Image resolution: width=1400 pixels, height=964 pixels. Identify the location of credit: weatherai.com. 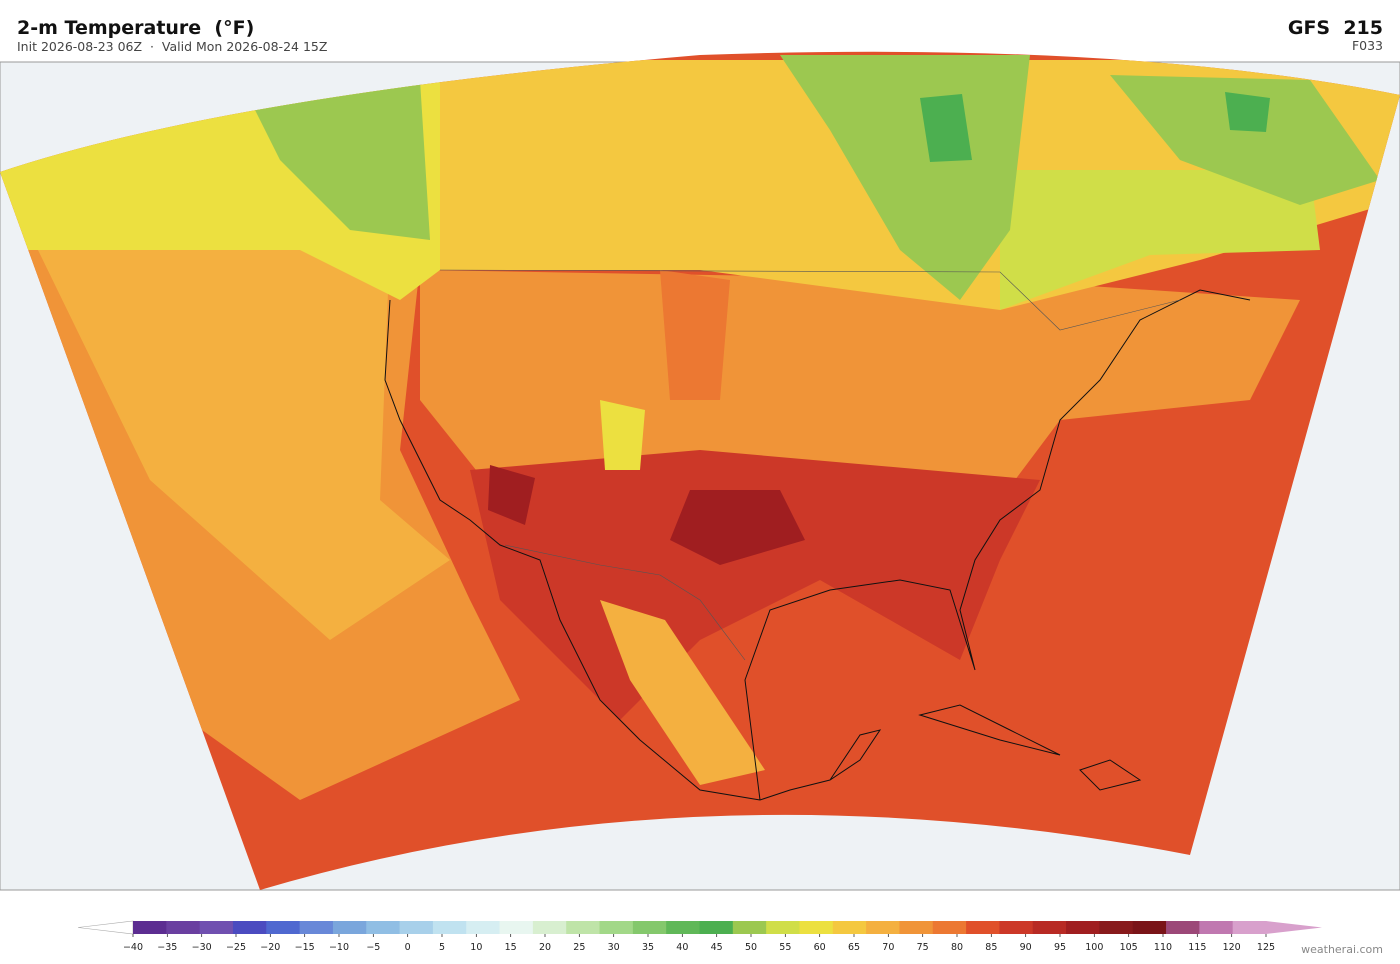
(1342, 949).